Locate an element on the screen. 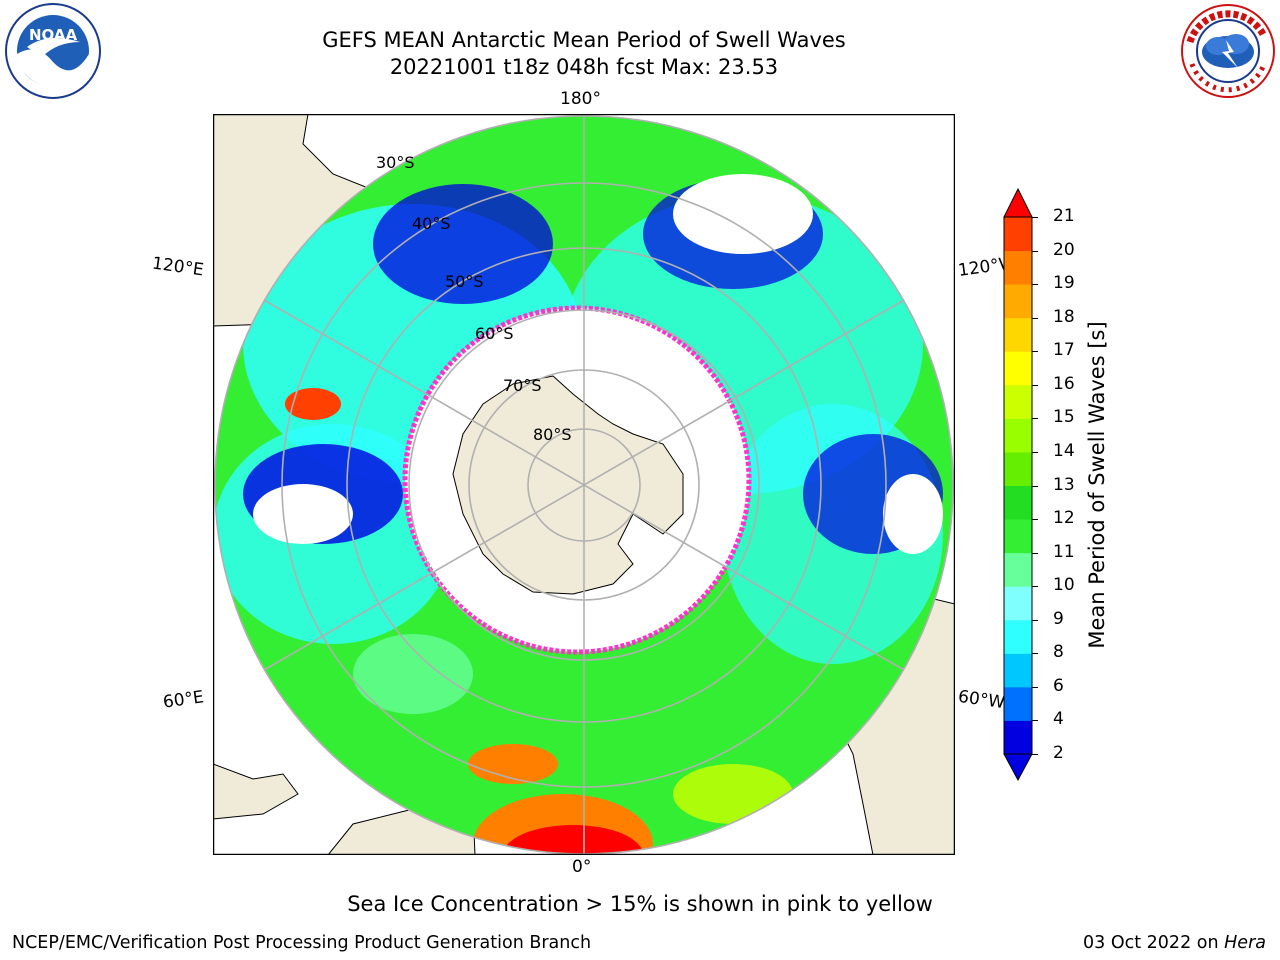  lon-label-180: 180° is located at coordinates (580, 99).